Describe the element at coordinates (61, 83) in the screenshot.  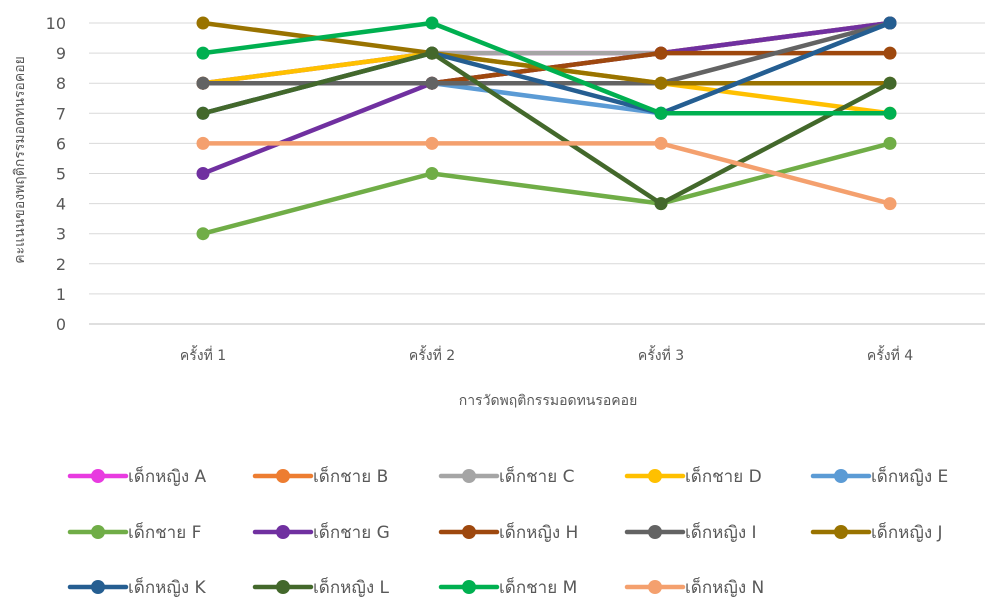
I see `y-tick-label: 8` at that location.